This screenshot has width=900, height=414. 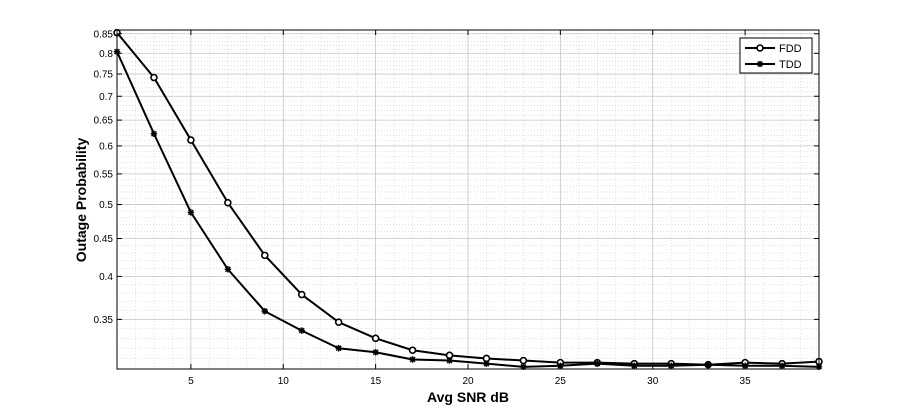 I want to click on x-tick-label: 10, so click(x=284, y=381).